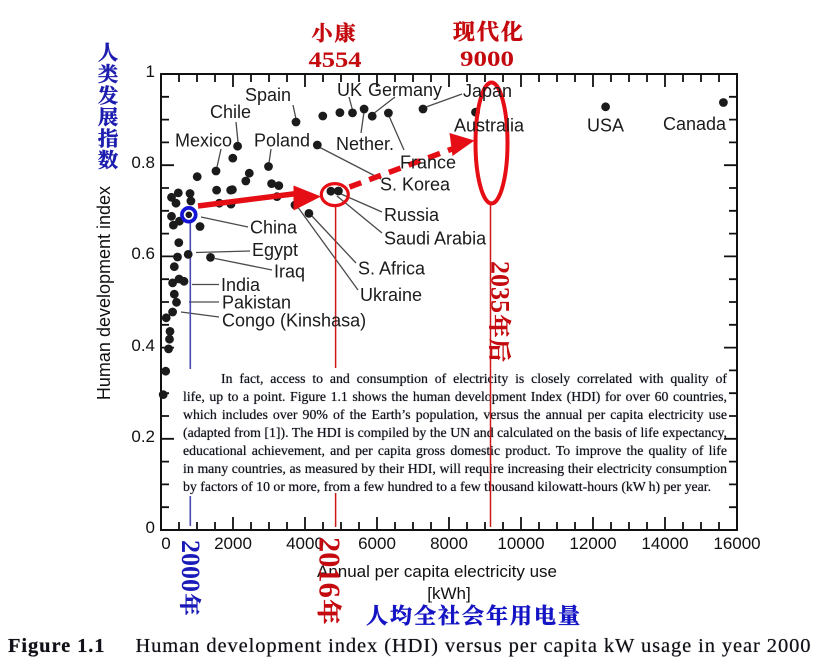 Image resolution: width=835 pixels, height=666 pixels. What do you see at coordinates (143, 162) in the screenshot?
I see `svg-text: 0.8` at bounding box center [143, 162].